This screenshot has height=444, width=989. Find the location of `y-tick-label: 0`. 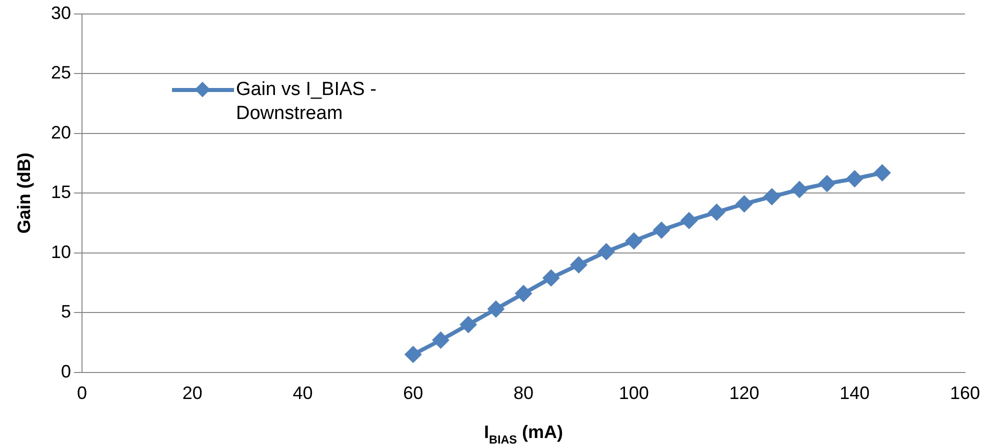

y-tick-label: 0 is located at coordinates (66, 371).